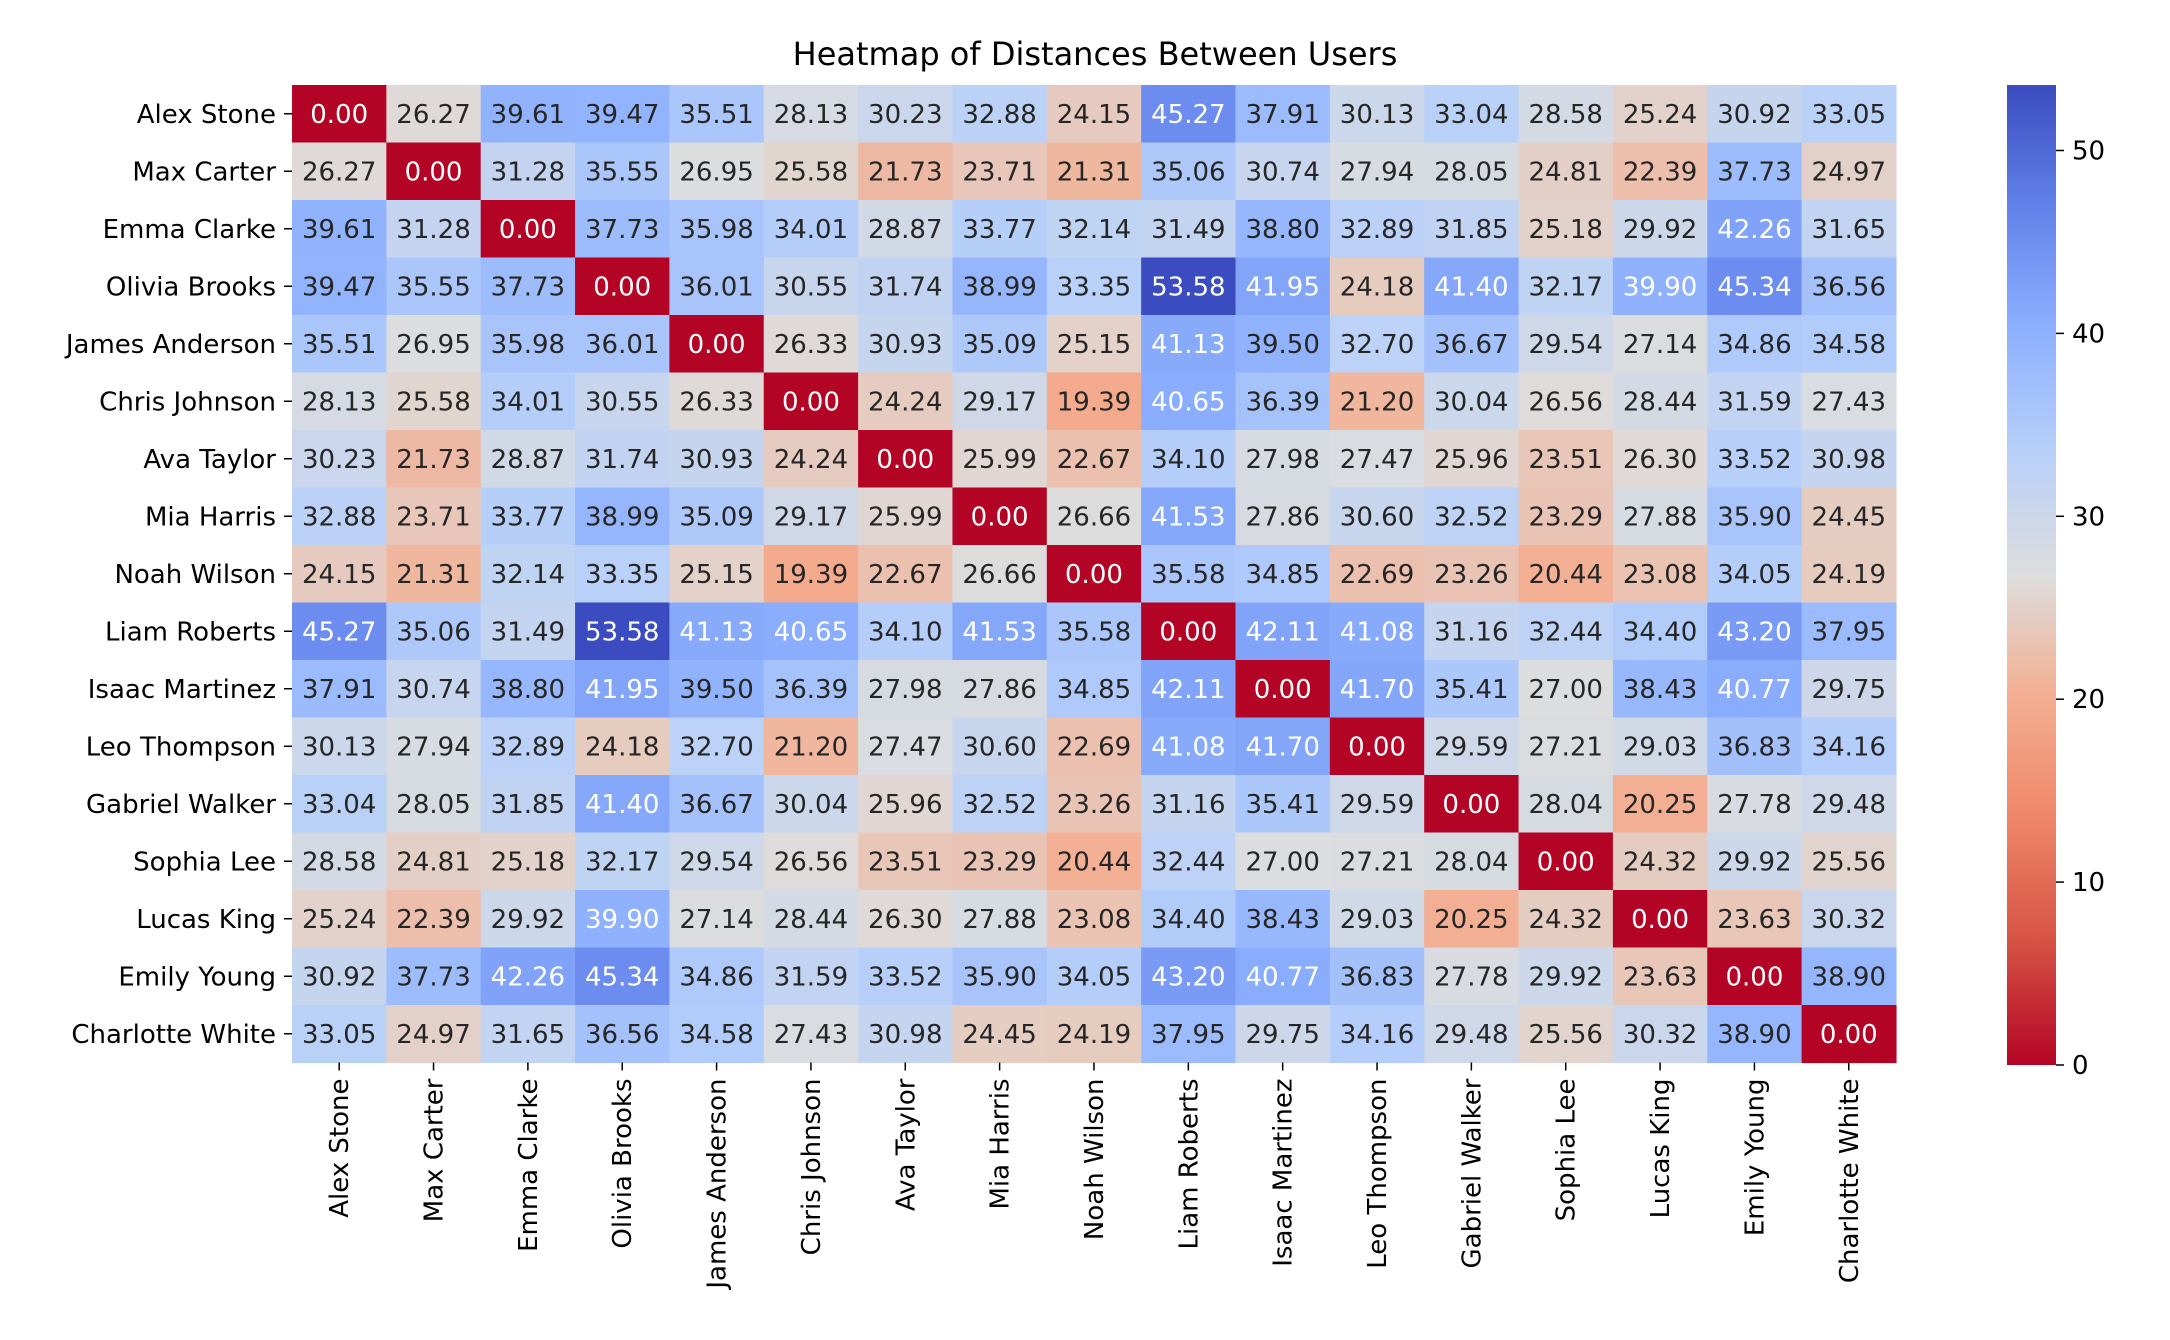 The height and width of the screenshot is (1340, 2170). Describe the element at coordinates (1094, 1035) in the screenshot. I see `cell-value-label: 24.19` at that location.